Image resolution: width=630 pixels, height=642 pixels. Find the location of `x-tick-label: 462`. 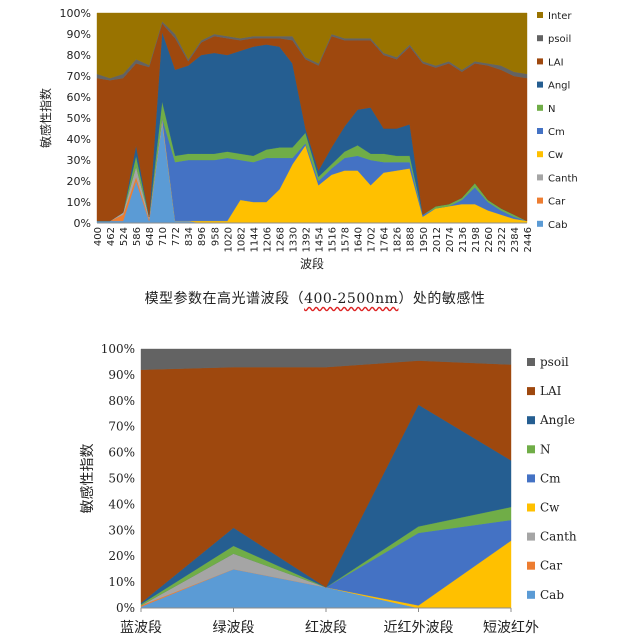

x-tick-label: 462 is located at coordinates (111, 236).